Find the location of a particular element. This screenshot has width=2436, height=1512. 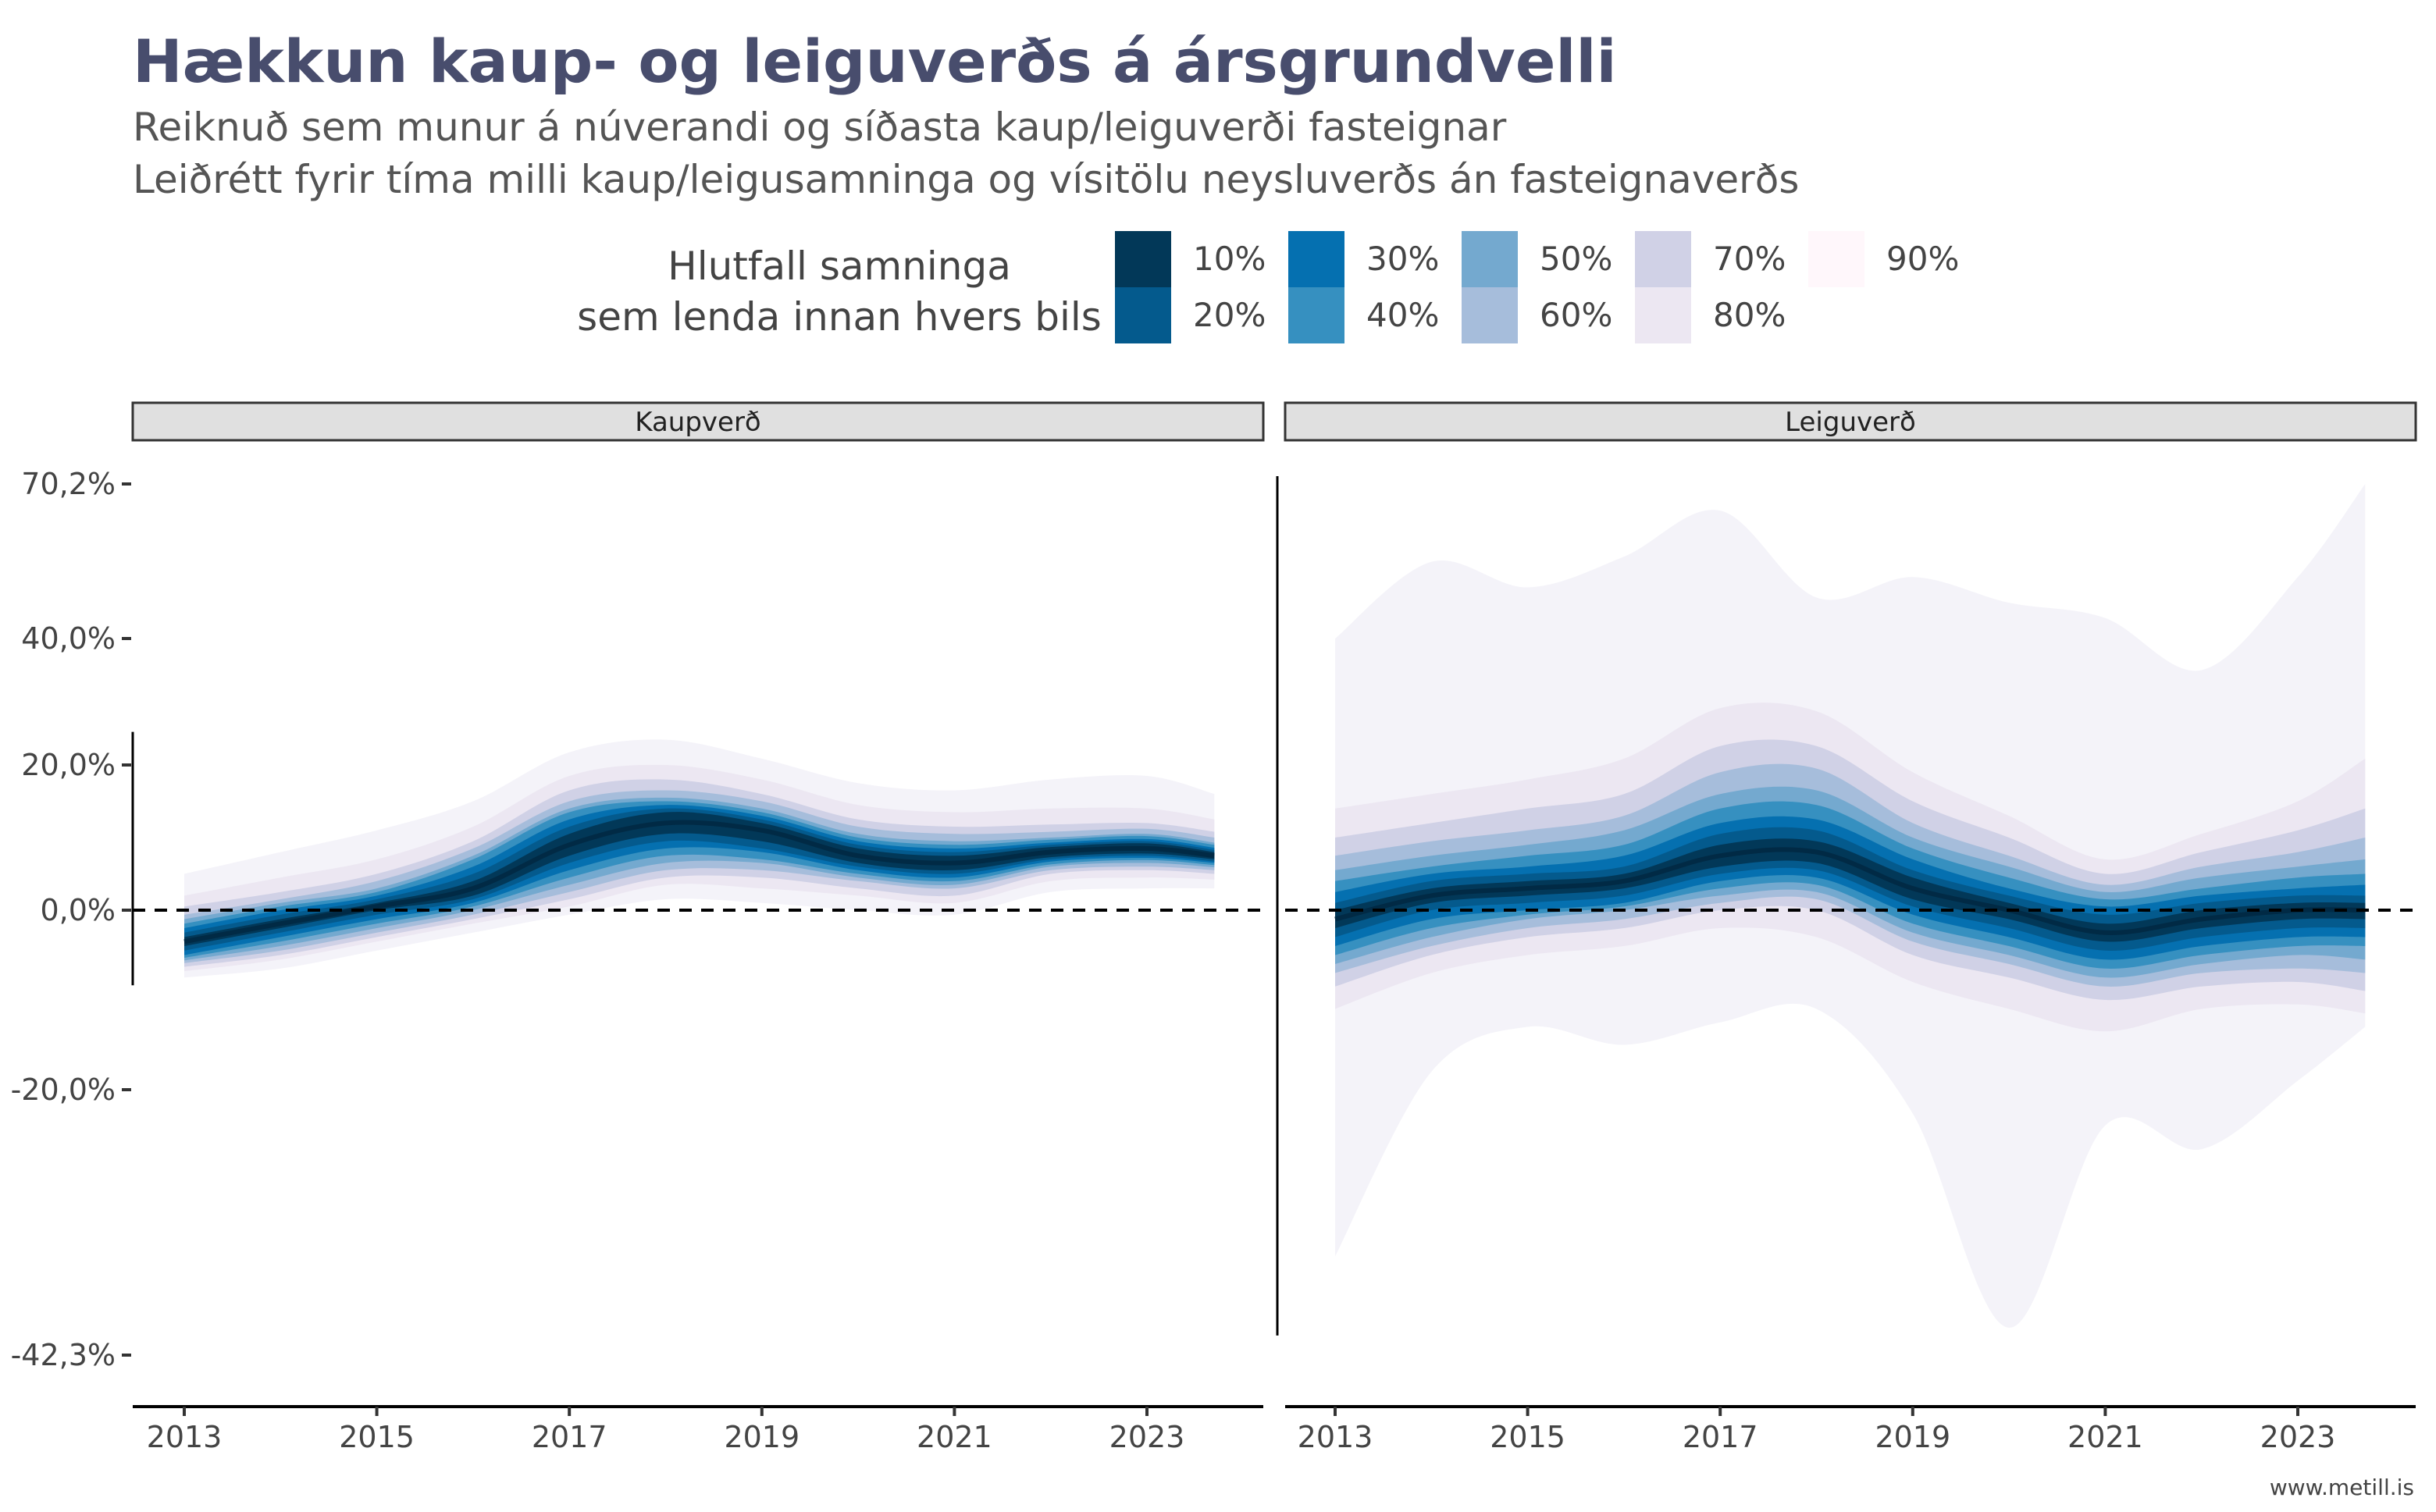

legend-item: 50% is located at coordinates (1537, 259).